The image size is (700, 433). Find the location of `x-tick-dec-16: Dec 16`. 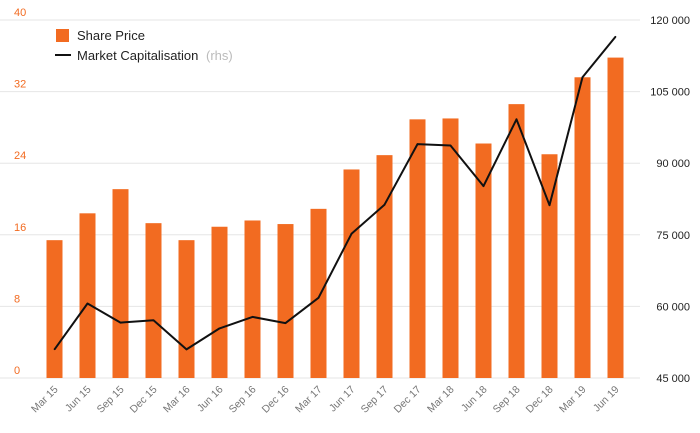

x-tick-dec-16: Dec 16 is located at coordinates (276, 400).